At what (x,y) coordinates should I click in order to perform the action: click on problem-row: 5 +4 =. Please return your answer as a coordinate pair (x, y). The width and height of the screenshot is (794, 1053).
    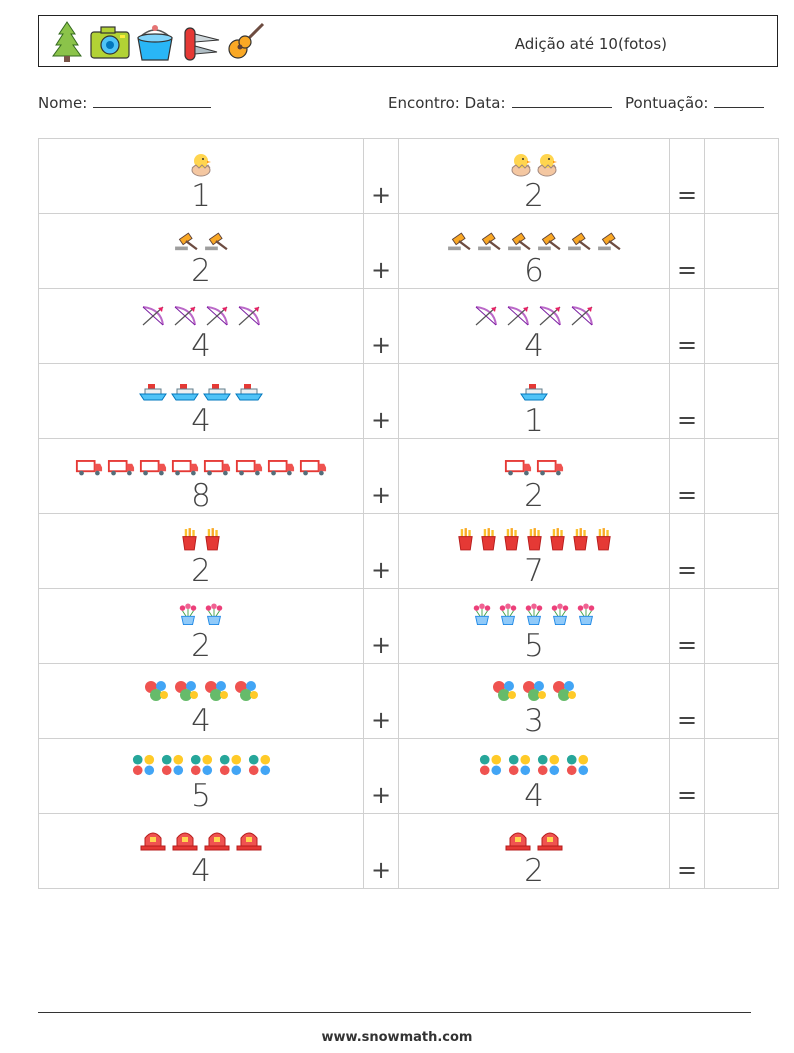
    Looking at the image, I should click on (408, 776).